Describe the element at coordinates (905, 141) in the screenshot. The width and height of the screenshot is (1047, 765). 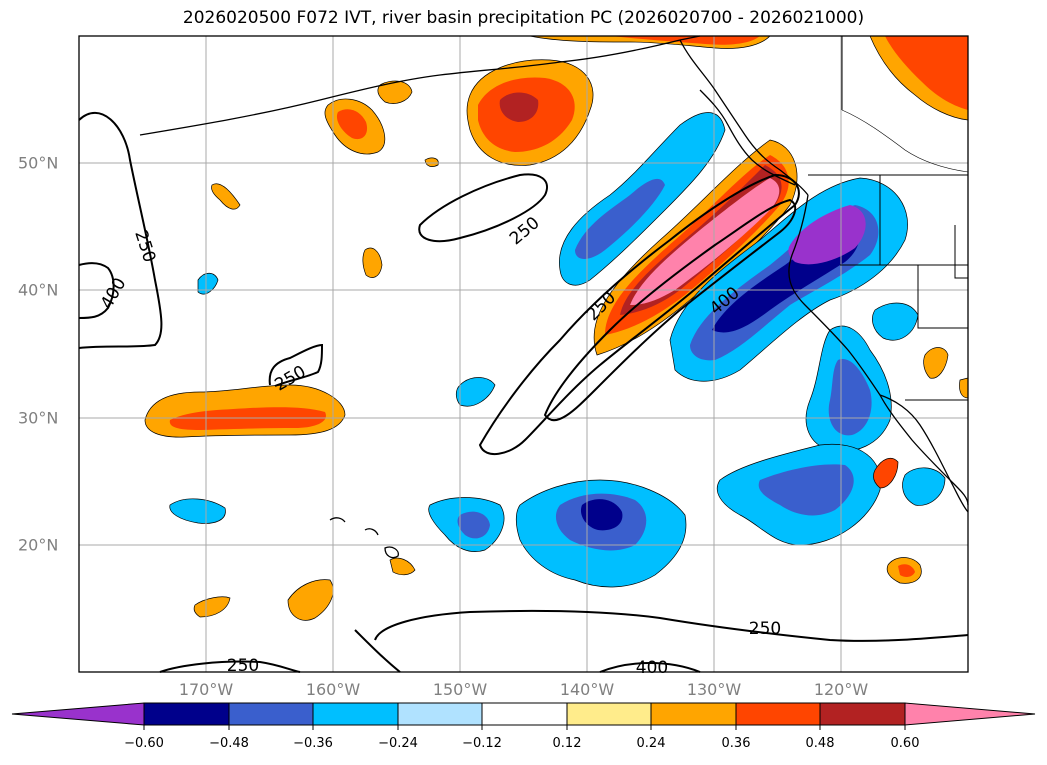
I see `province-line` at that location.